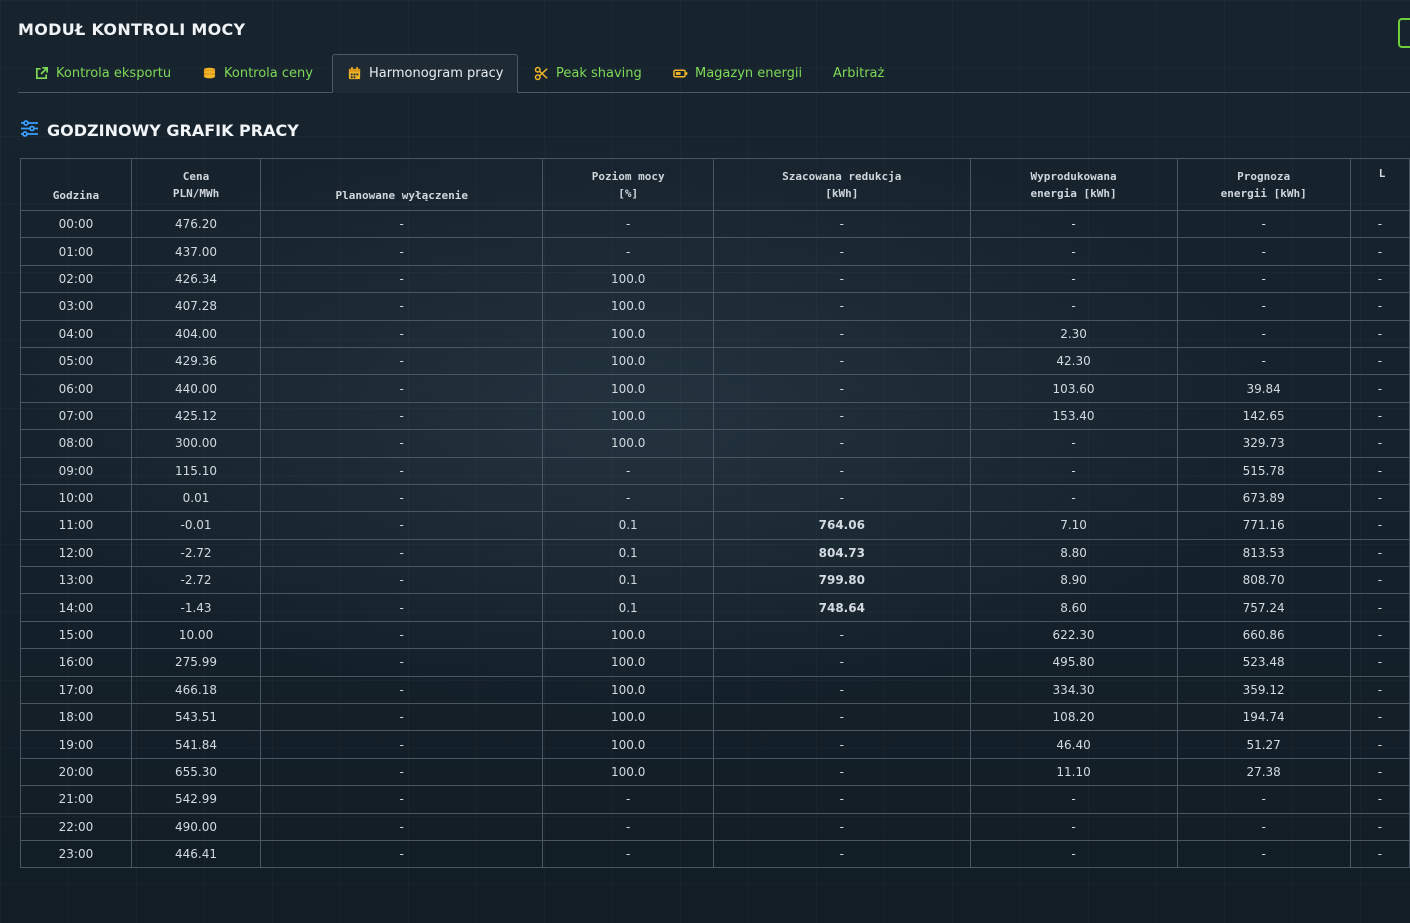  I want to click on table-row: 18:00 543.51-100.0-108.20 194.74-, so click(715, 717).